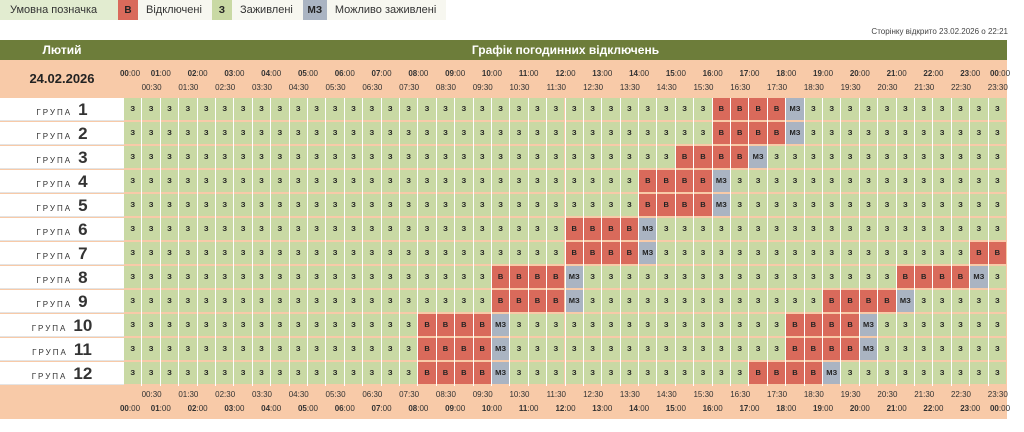 This screenshot has height=432, width=1024. Describe the element at coordinates (62, 349) in the screenshot. I see `group-label: ГРУПА 11` at that location.